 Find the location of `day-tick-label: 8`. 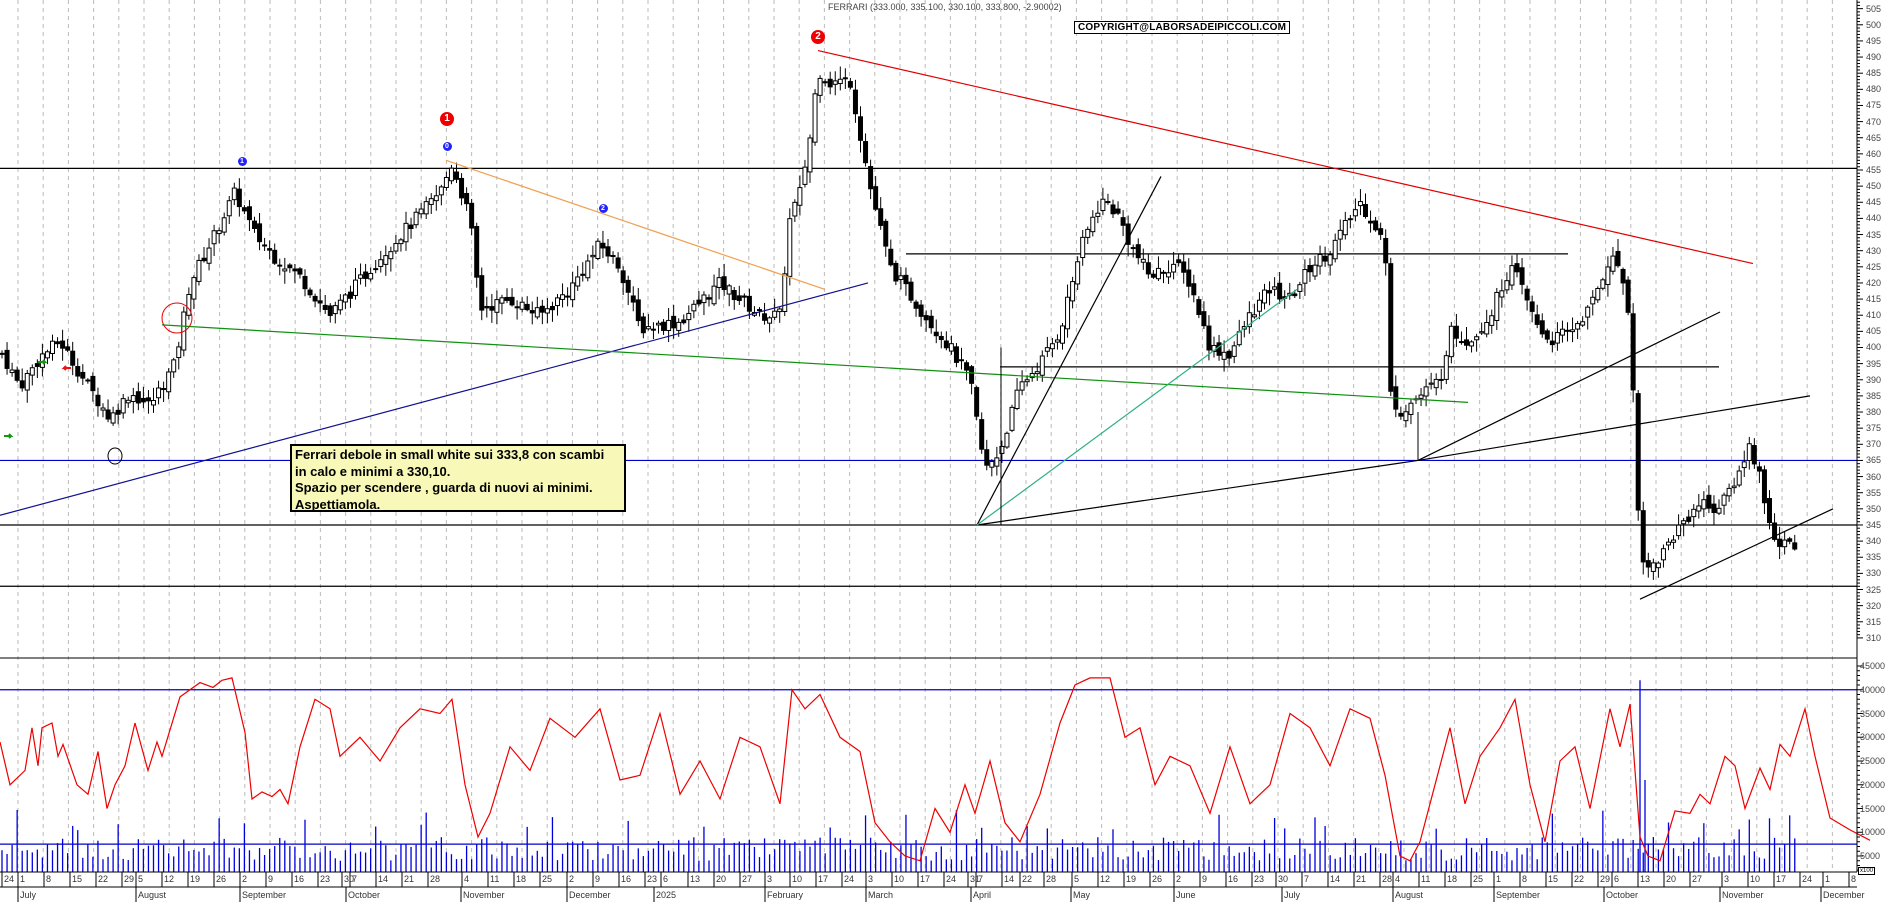

day-tick-label: 8 is located at coordinates (49, 879).